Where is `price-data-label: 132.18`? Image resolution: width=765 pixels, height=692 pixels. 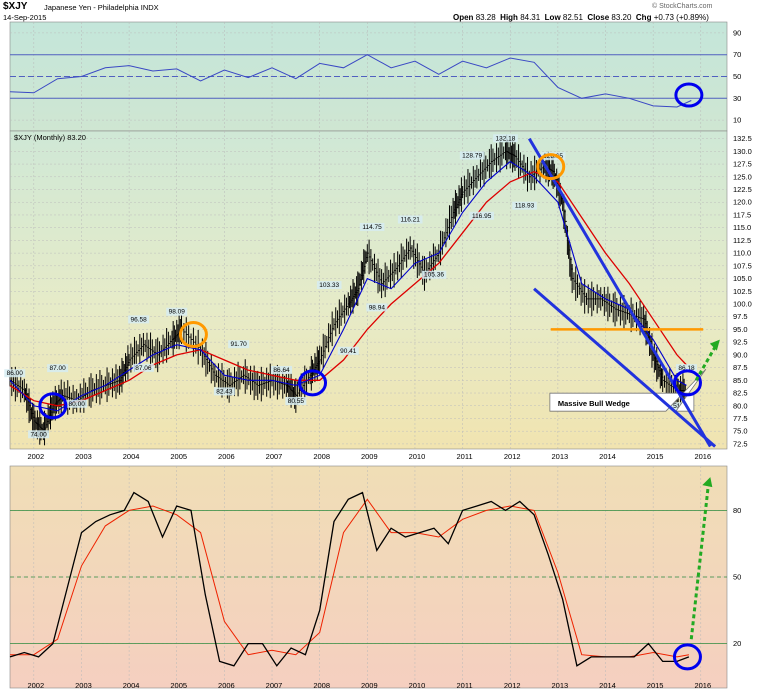
price-data-label: 132.18 is located at coordinates (506, 138).